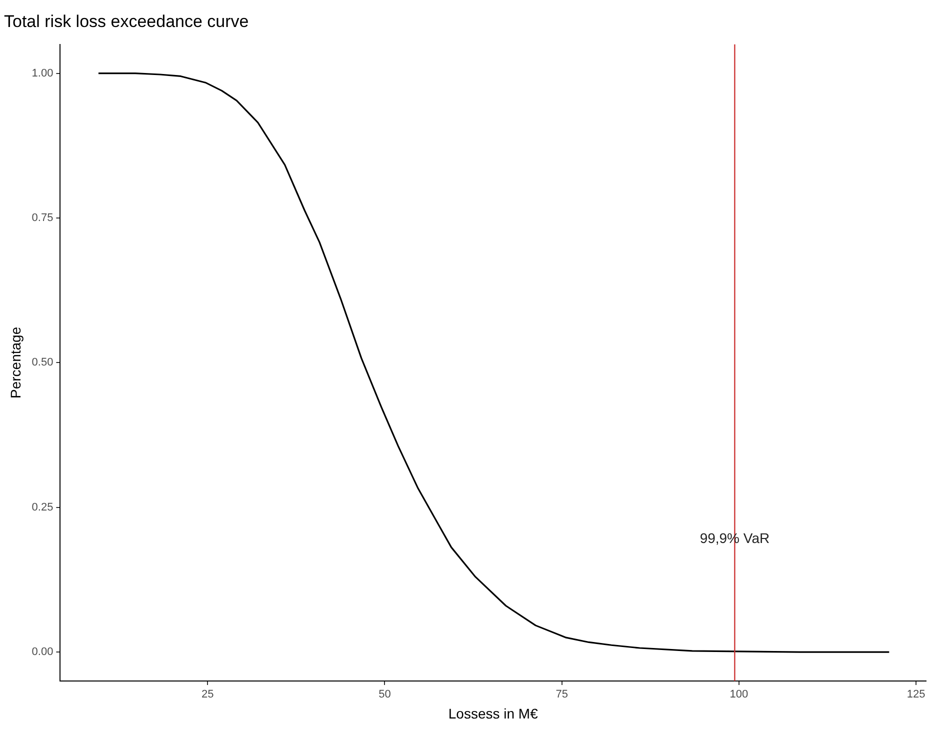 The height and width of the screenshot is (731, 930). Describe the element at coordinates (43, 218) in the screenshot. I see `y-tick-label: 0.75` at that location.